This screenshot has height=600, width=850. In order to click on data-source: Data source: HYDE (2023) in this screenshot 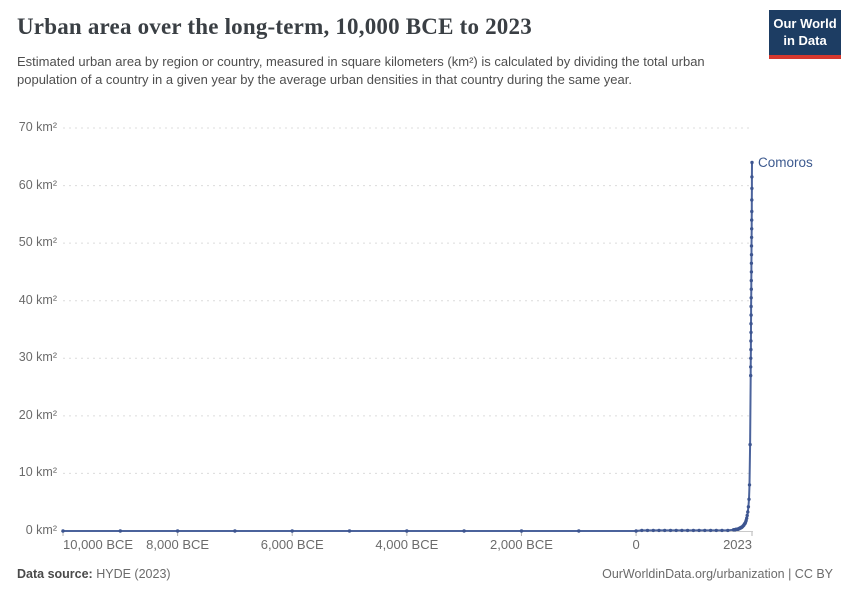, I will do `click(94, 574)`.